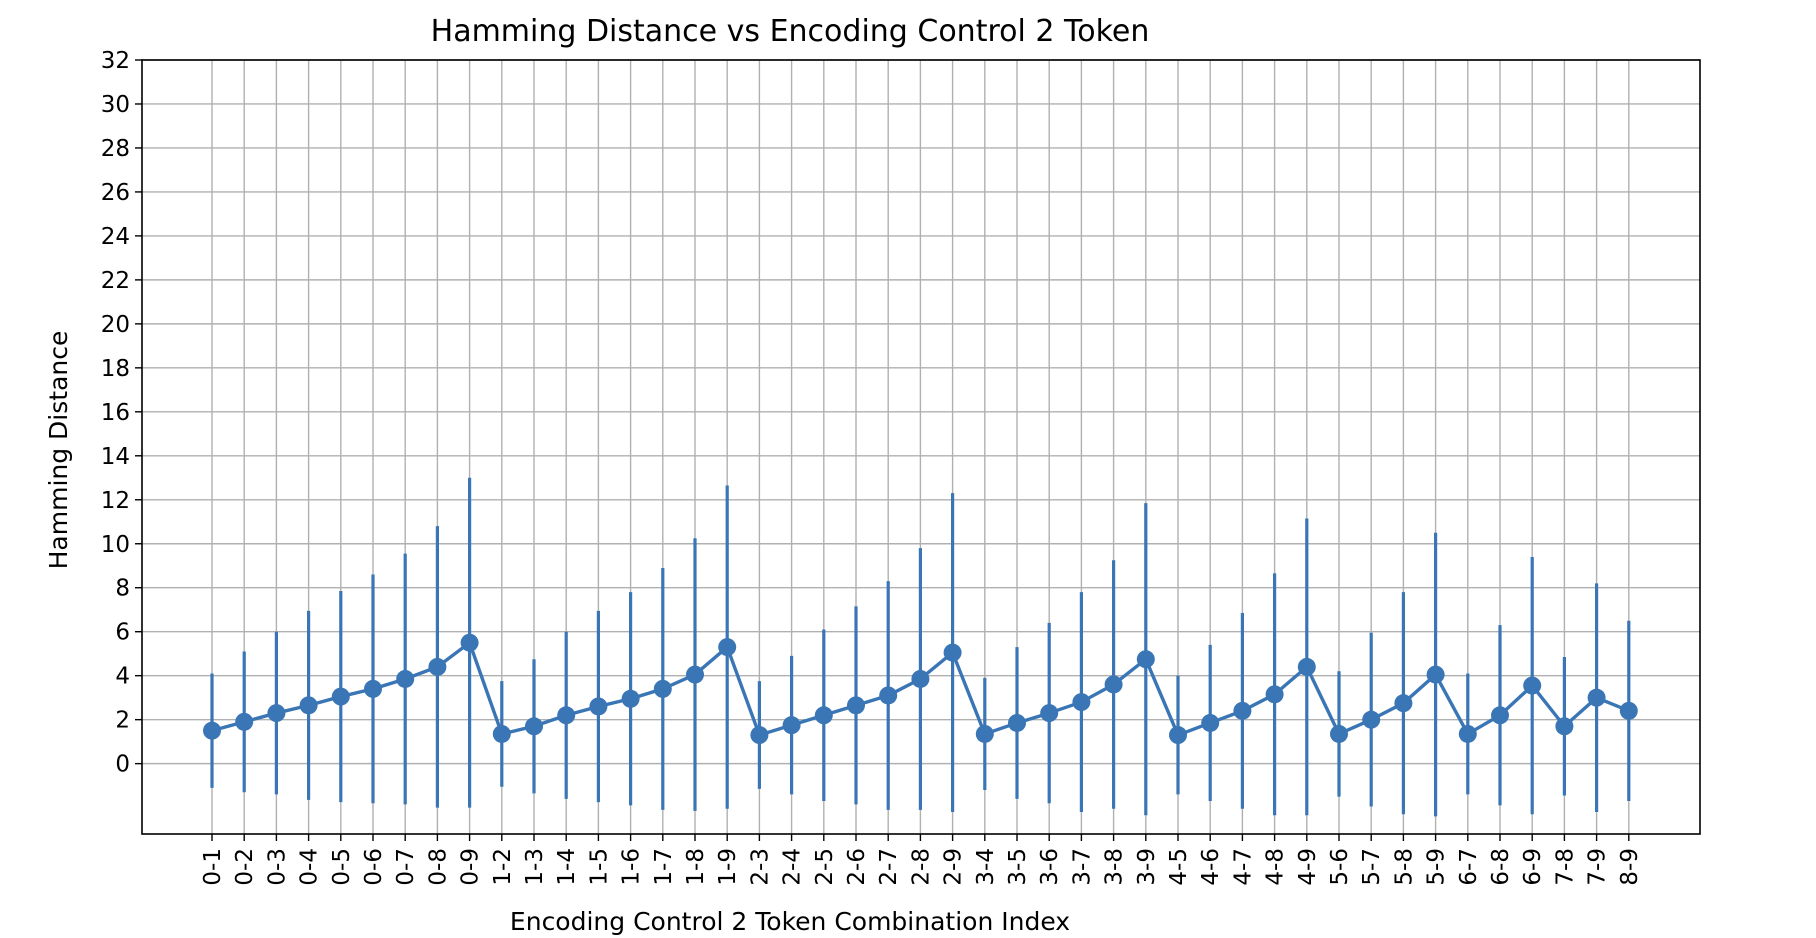 The height and width of the screenshot is (938, 1816). I want to click on x-tick-label: 7-8, so click(1565, 867).